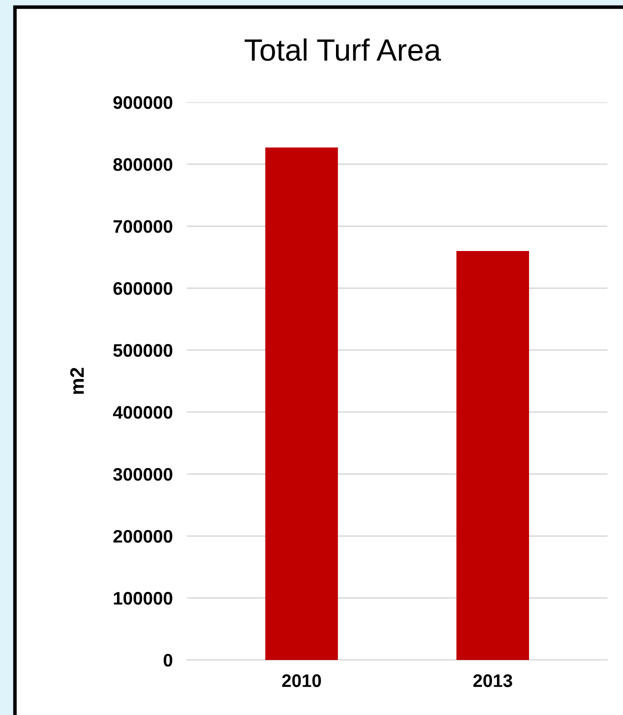 This screenshot has height=715, width=623. I want to click on y-tick-label: 0, so click(168, 660).